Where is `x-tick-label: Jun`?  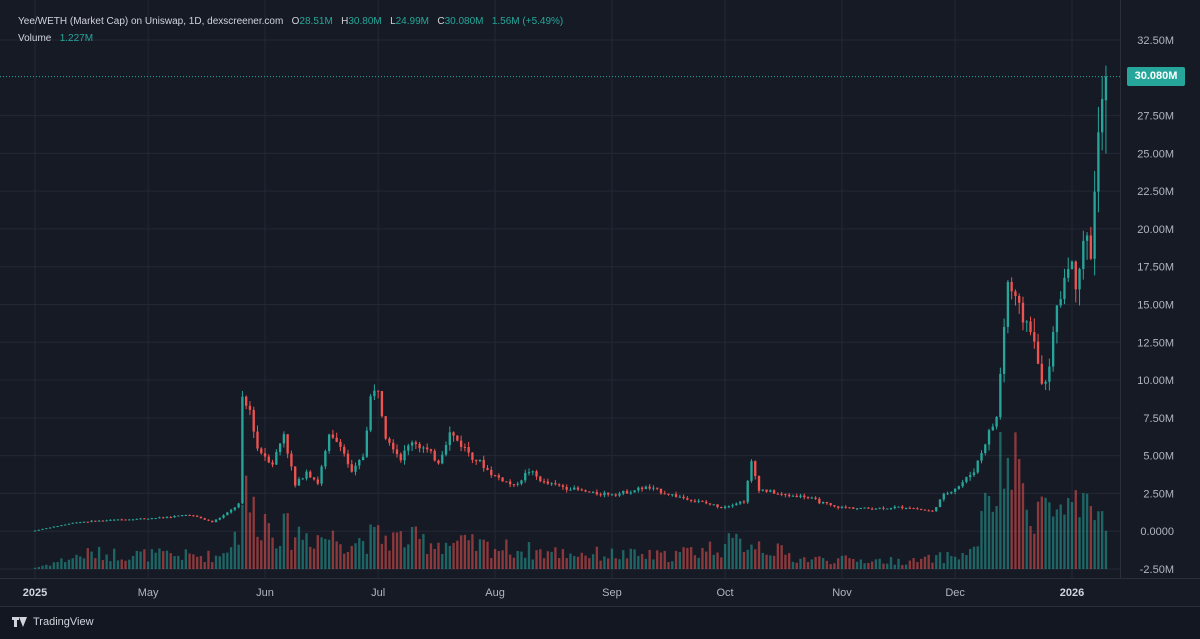 x-tick-label: Jun is located at coordinates (265, 593).